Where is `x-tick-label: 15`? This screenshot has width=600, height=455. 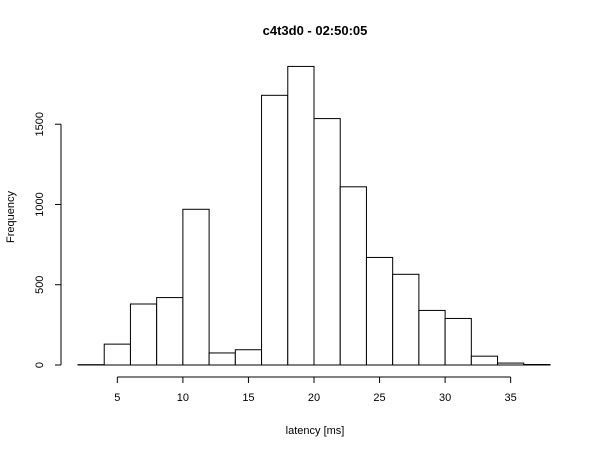
x-tick-label: 15 is located at coordinates (248, 398).